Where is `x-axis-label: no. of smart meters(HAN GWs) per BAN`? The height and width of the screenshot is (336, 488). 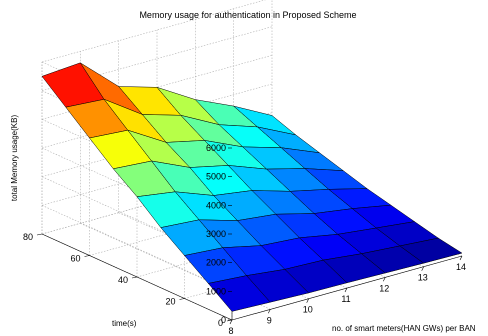
x-axis-label: no. of smart meters(HAN GWs) per BAN is located at coordinates (404, 328).